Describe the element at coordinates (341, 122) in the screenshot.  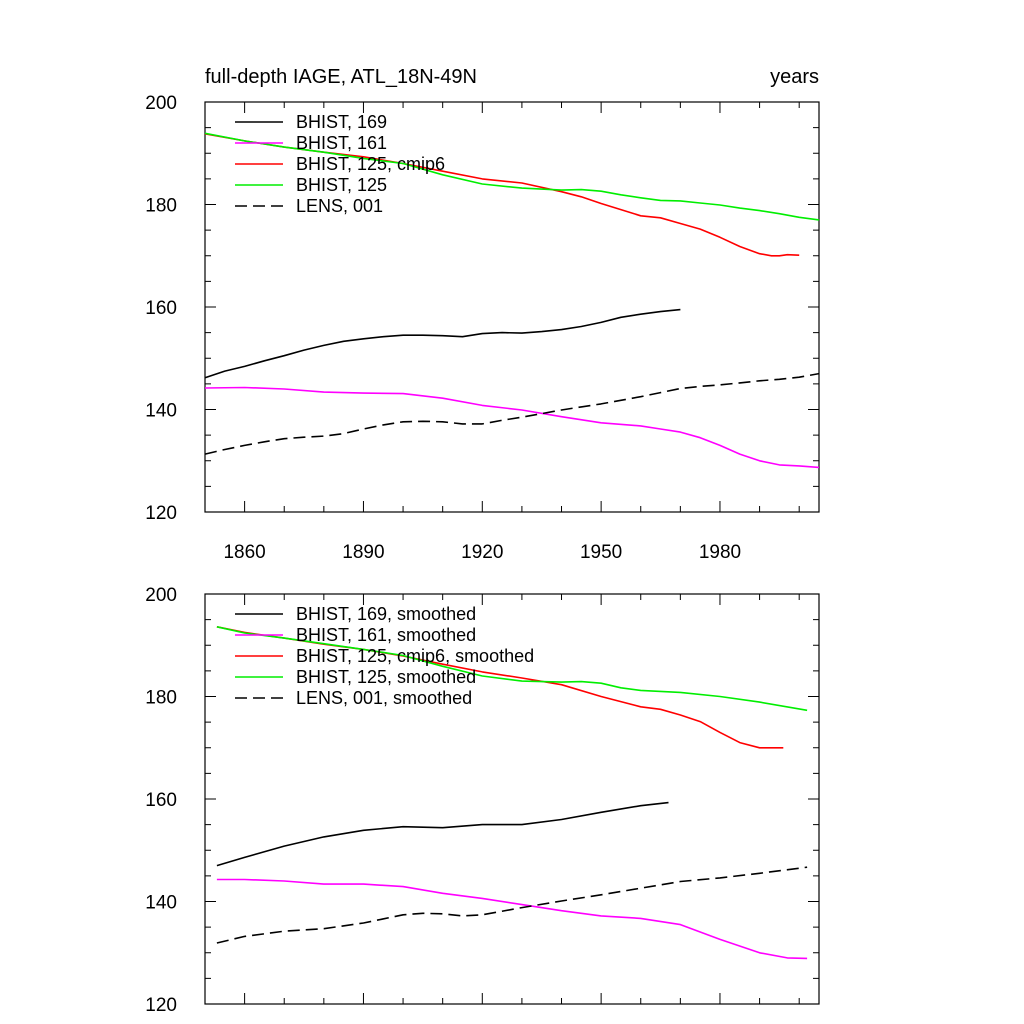
I see `legend-label: BHIST, 169` at that location.